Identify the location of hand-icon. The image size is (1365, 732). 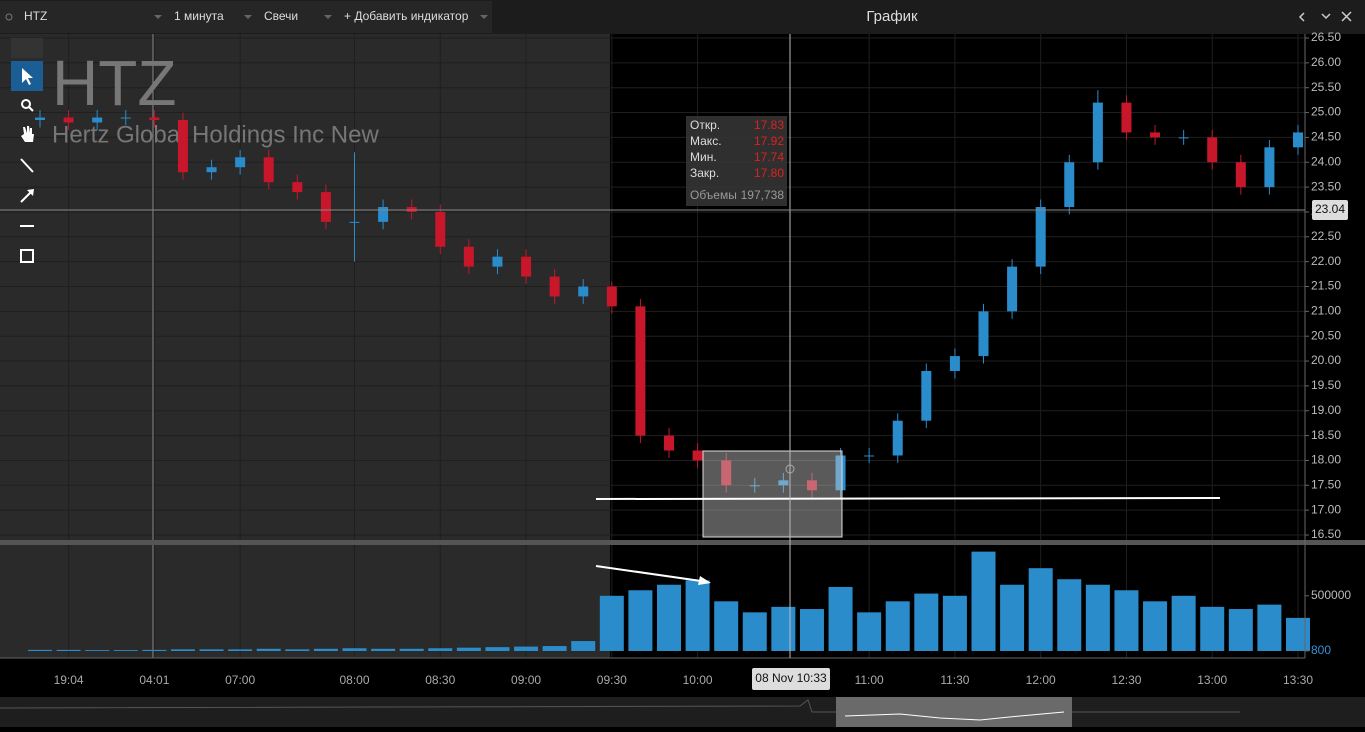
(27, 134).